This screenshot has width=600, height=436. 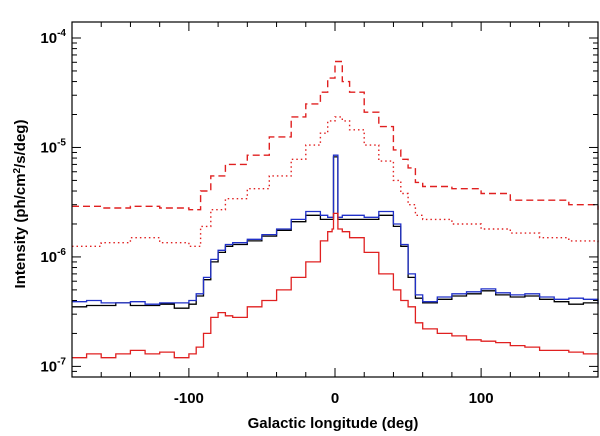 I want to click on y-tick-label-exponent: -6, so click(x=61, y=252).